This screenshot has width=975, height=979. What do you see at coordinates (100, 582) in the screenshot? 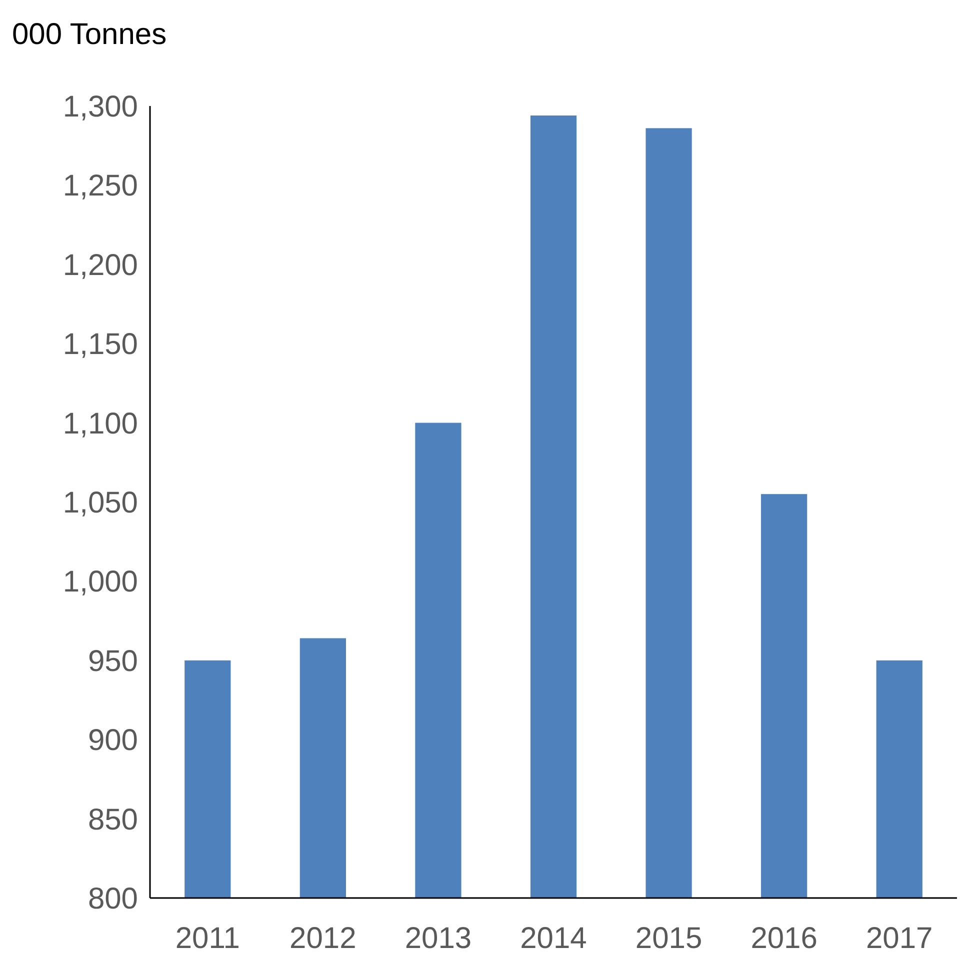
I see `y-tick-label: 1,000` at bounding box center [100, 582].